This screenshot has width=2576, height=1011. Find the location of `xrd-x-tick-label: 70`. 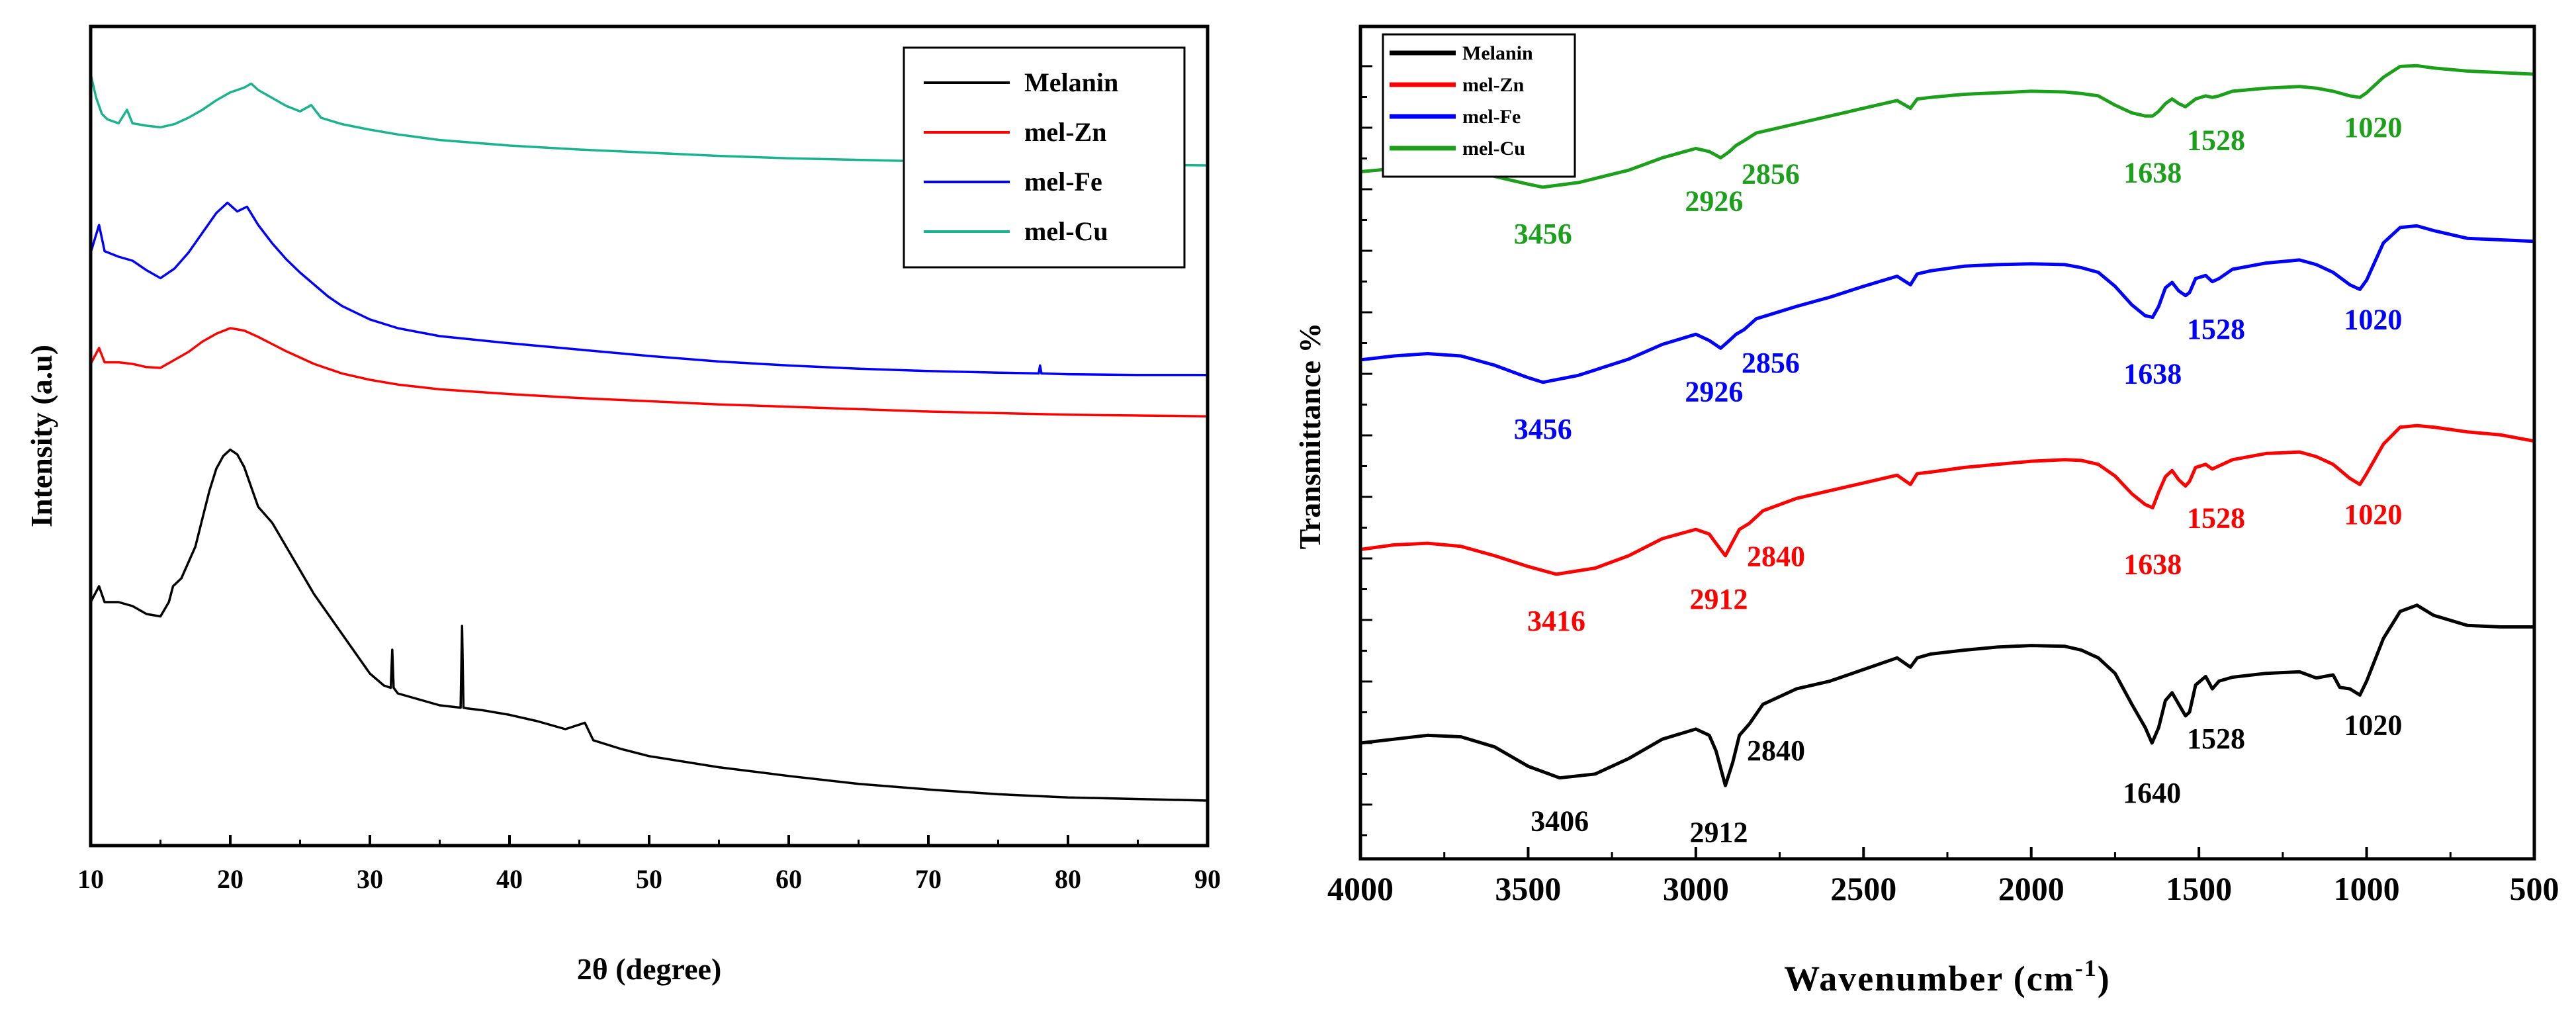

xrd-x-tick-label: 70 is located at coordinates (928, 879).